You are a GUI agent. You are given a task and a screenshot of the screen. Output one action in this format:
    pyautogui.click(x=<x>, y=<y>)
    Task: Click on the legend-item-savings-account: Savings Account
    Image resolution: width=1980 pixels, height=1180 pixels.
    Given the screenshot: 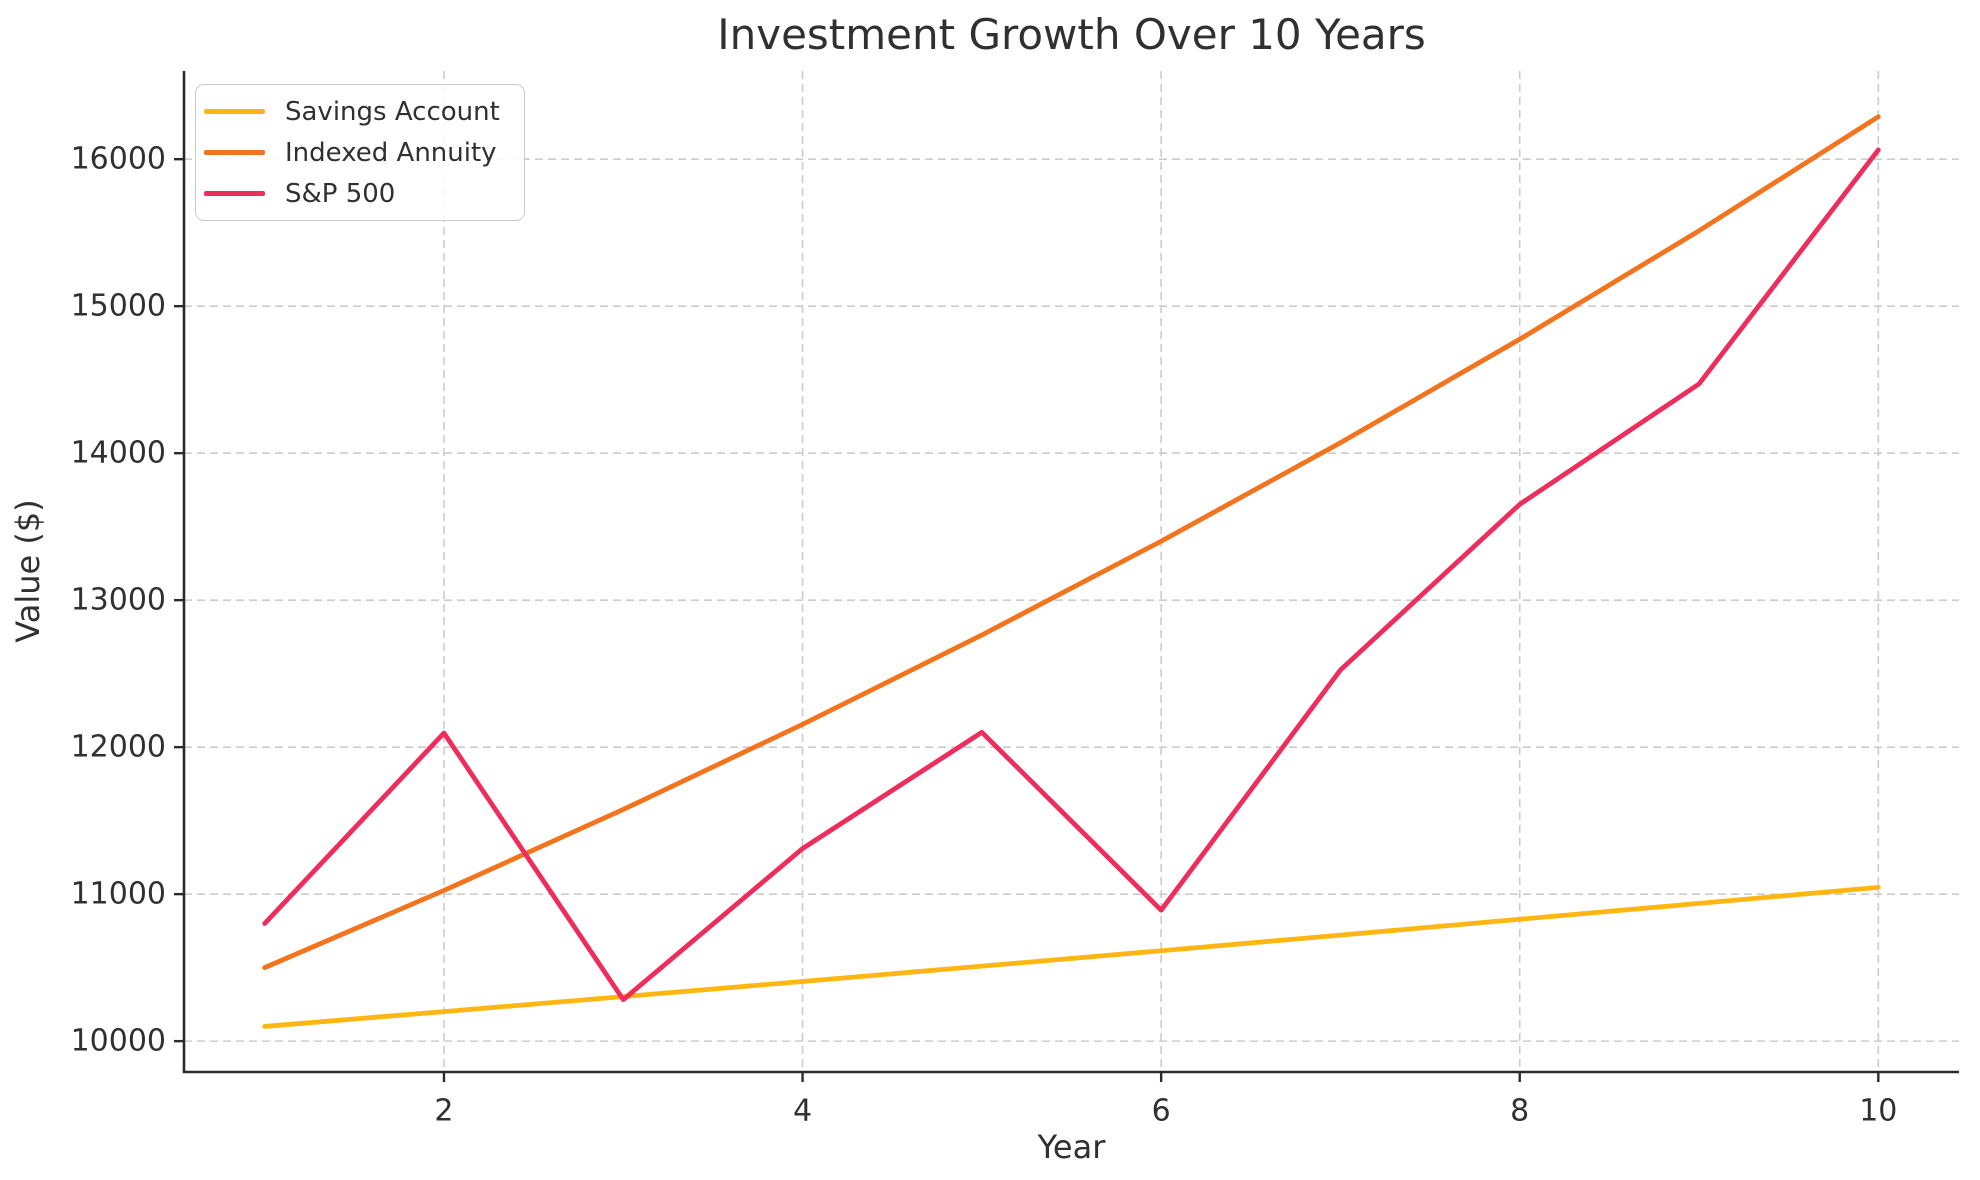 What is the action you would take?
    pyautogui.click(x=359, y=111)
    